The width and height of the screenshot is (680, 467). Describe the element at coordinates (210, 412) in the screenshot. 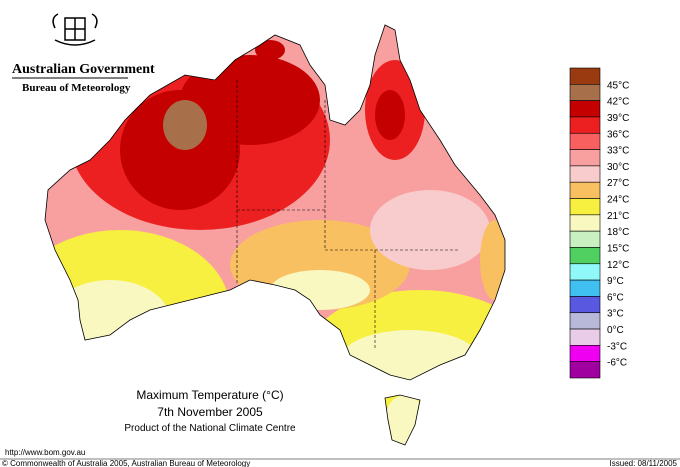

I see `caption-date: 7th November 2005` at that location.